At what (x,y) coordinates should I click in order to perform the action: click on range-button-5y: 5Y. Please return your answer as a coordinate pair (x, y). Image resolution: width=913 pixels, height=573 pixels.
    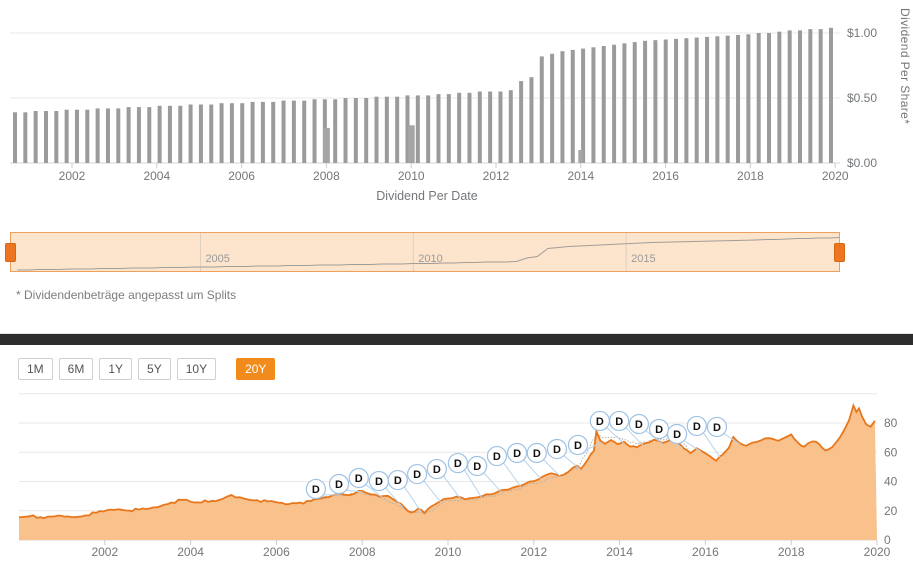
    Looking at the image, I should click on (154, 369).